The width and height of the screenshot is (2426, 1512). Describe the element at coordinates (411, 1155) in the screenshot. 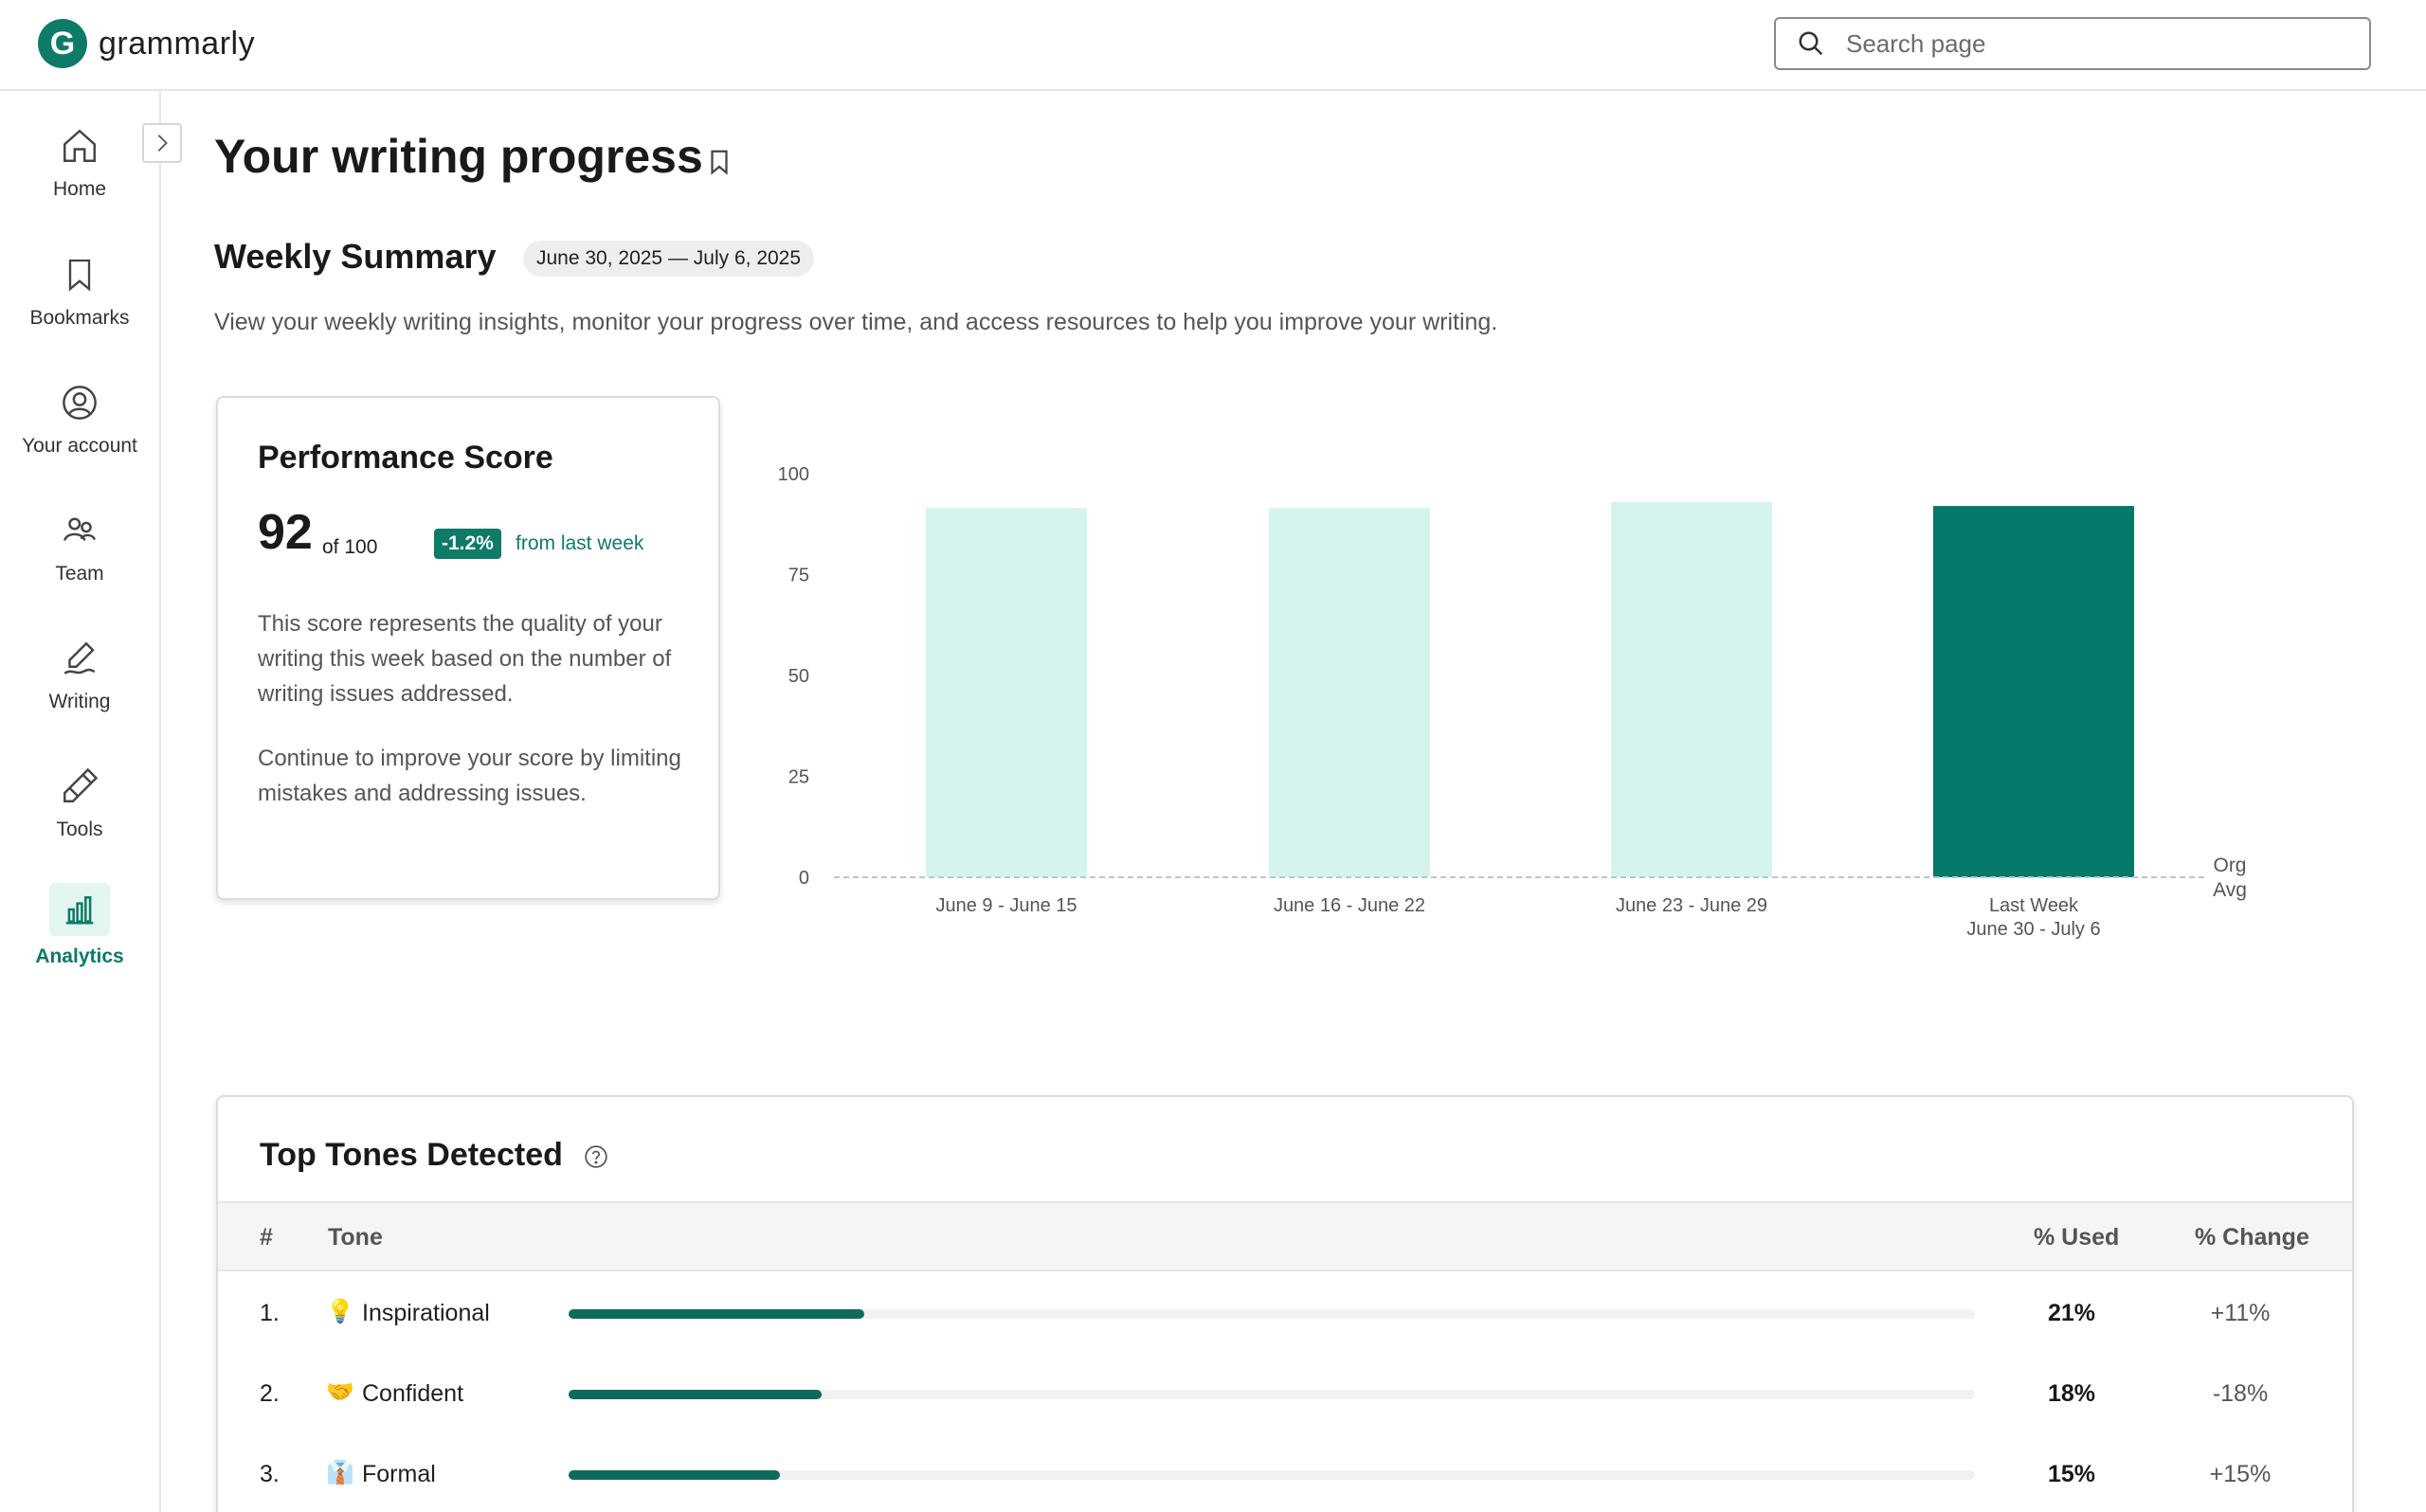

I see `top-tones-title: Top Tones Detected` at that location.